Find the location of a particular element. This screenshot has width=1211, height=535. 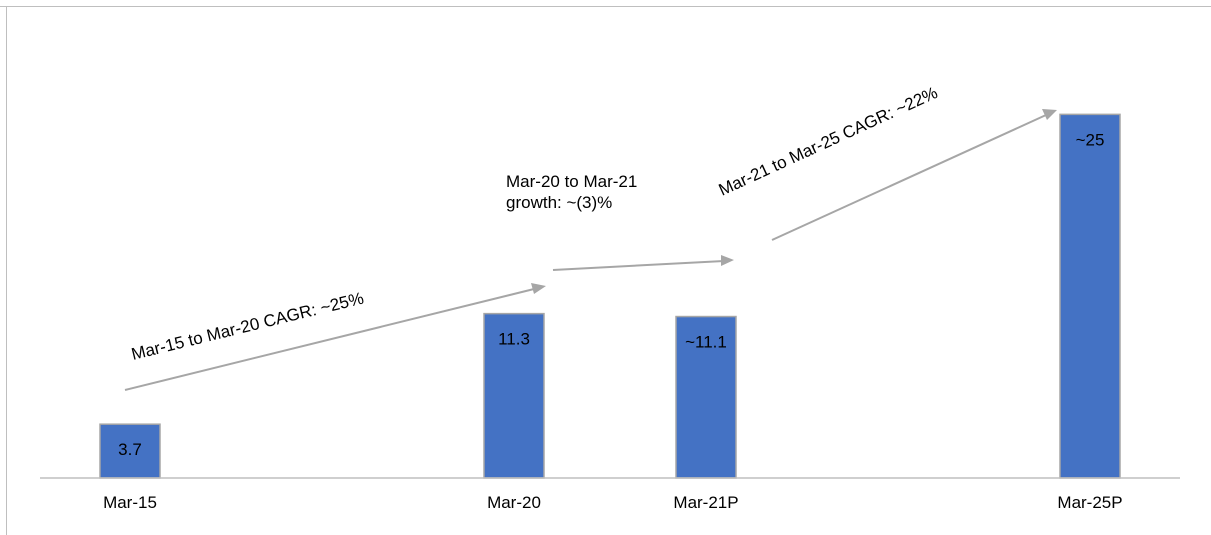

data-label-mar-20: 11.3 is located at coordinates (514, 339).